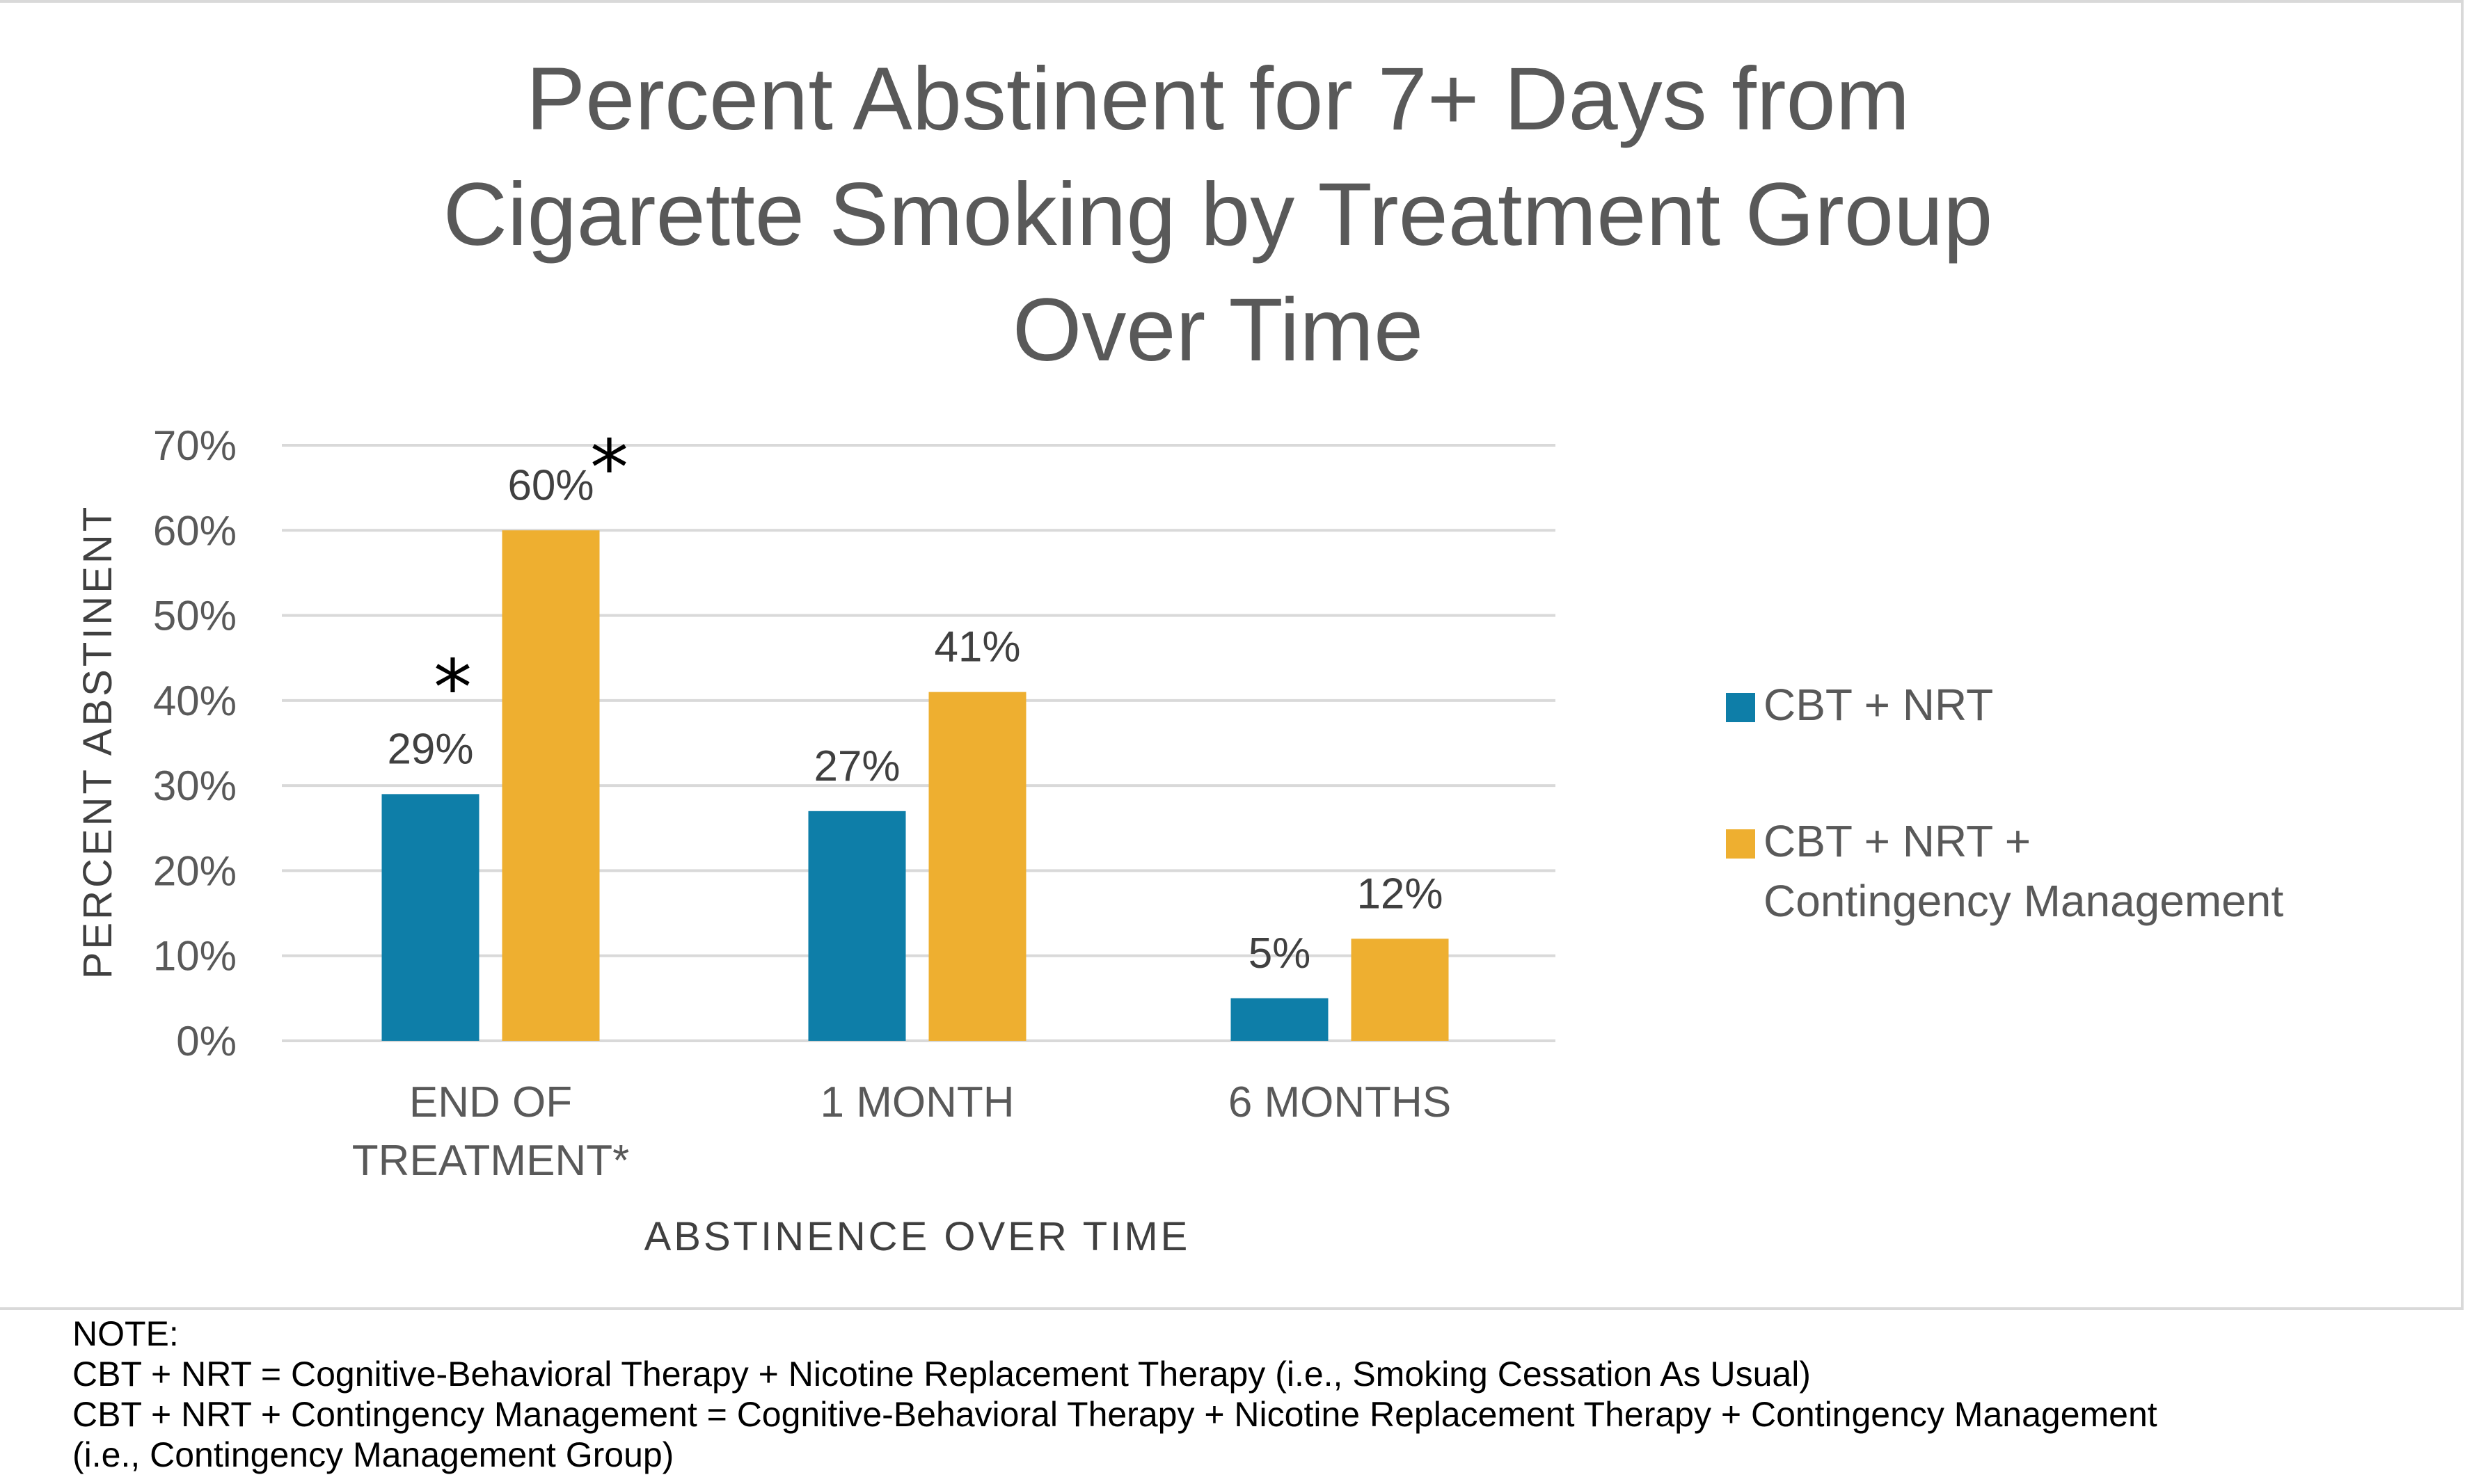 The height and width of the screenshot is (1484, 2465). Describe the element at coordinates (1400, 894) in the screenshot. I see `data-label: 12%` at that location.